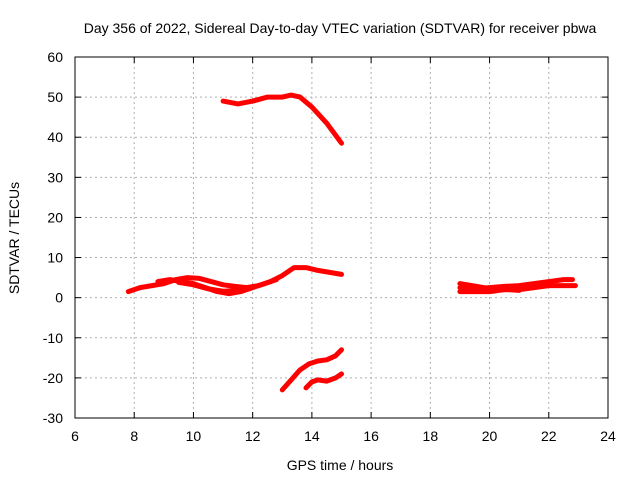  I want to click on series-line-sat-h, so click(323, 381).